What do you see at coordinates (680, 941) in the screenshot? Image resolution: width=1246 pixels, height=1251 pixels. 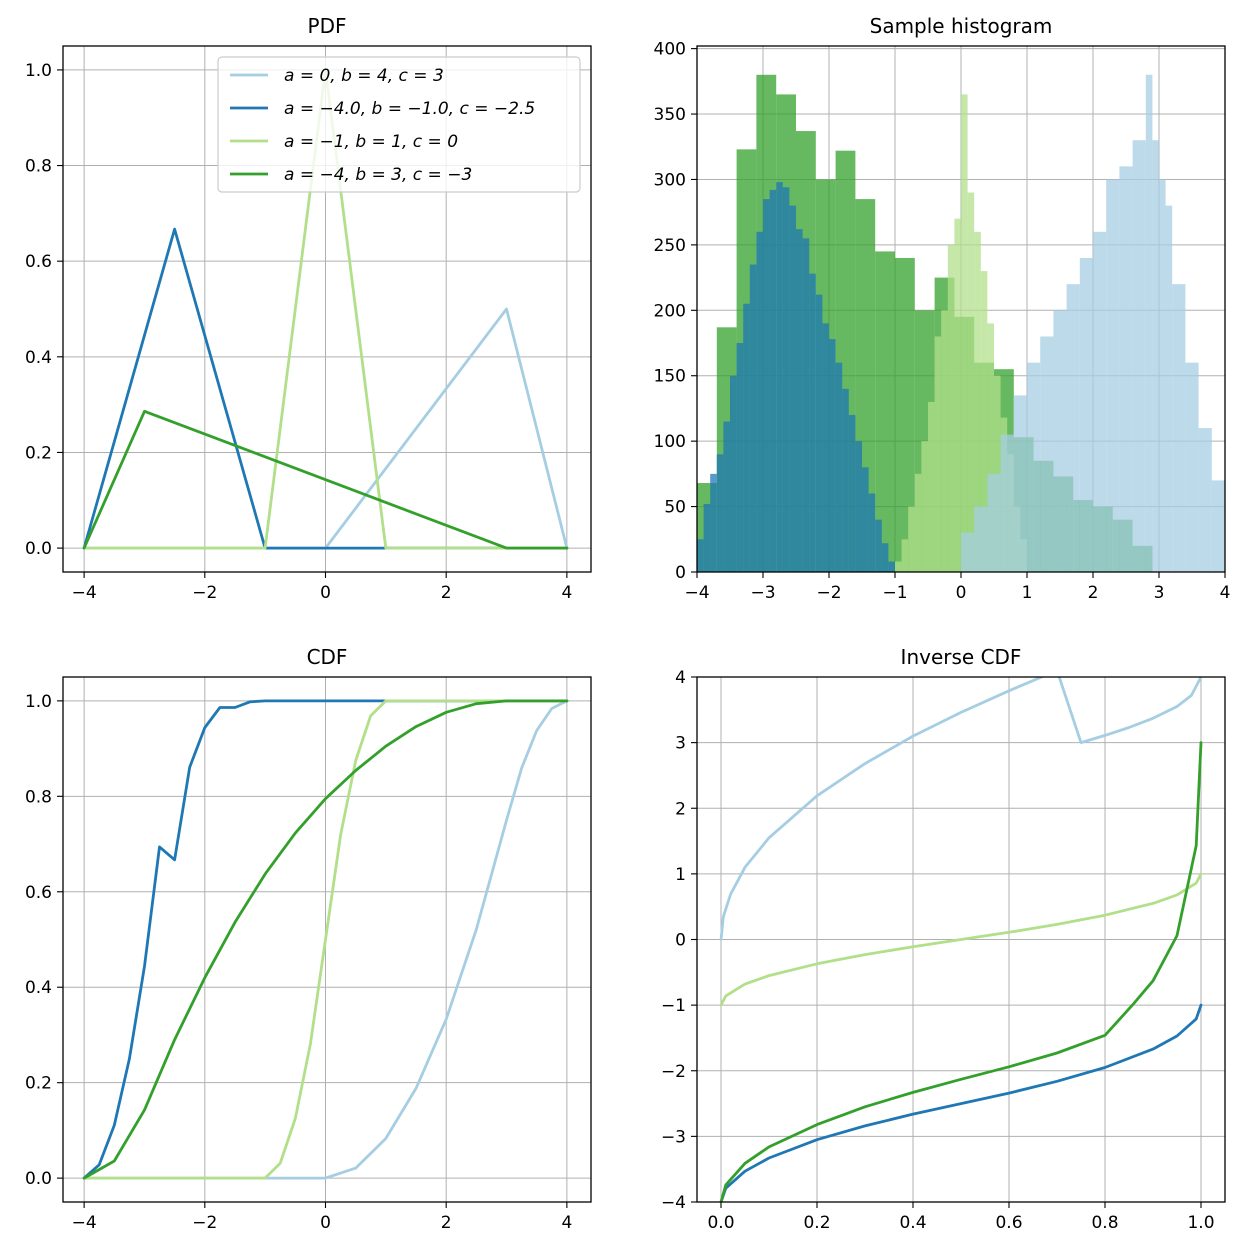 I see `inverse-cdf-y-tick-label: 0` at bounding box center [680, 941].